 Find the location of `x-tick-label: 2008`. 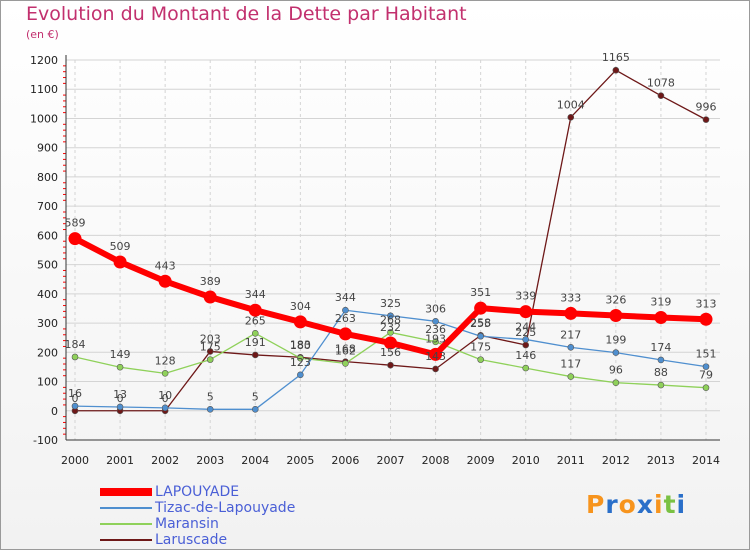

x-tick-label: 2008 is located at coordinates (436, 460).